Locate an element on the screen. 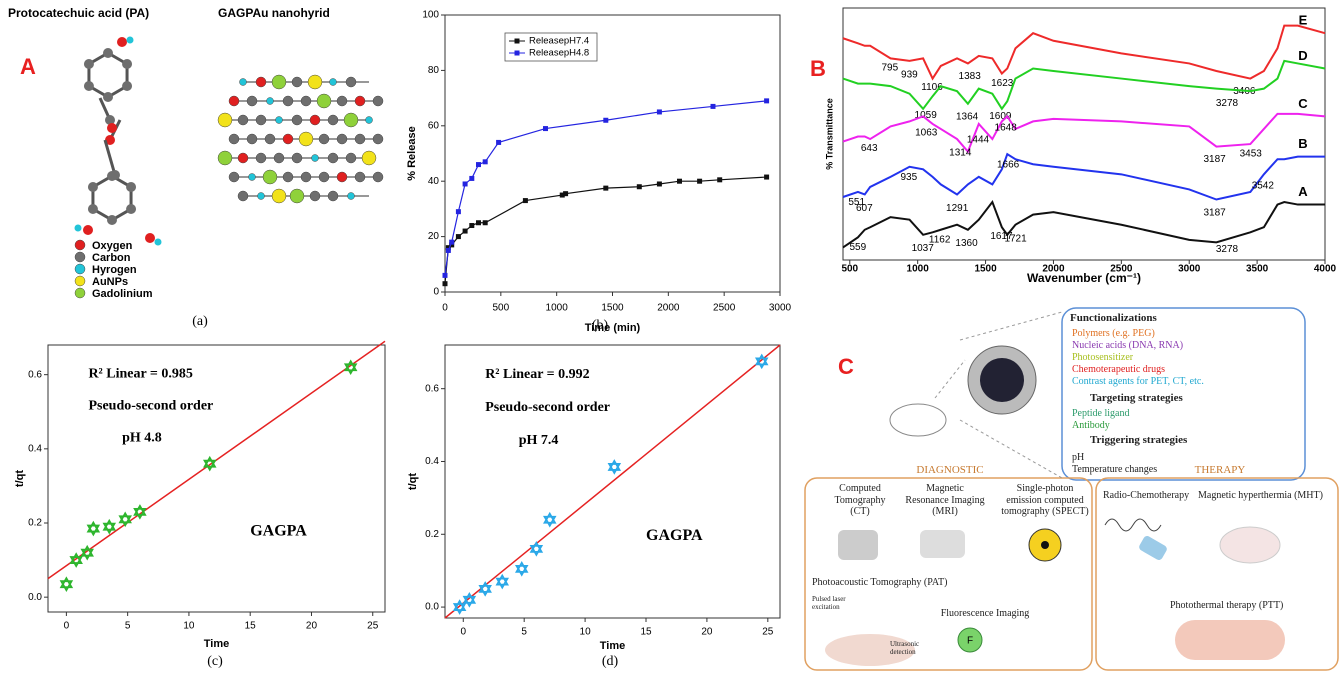 This screenshot has width=1342, height=673. mouse-icon is located at coordinates (1250, 545).